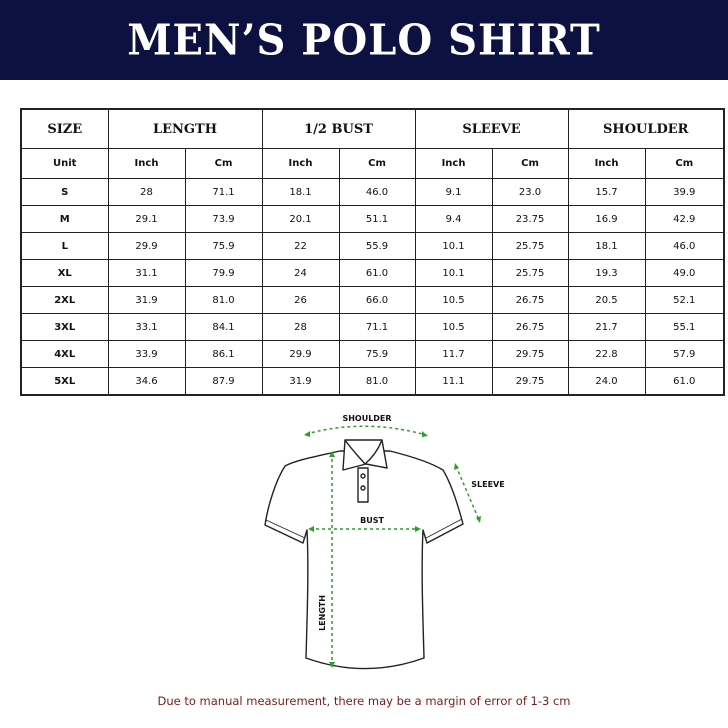  What do you see at coordinates (606, 354) in the screenshot?
I see `value-cell: 22.8` at bounding box center [606, 354].